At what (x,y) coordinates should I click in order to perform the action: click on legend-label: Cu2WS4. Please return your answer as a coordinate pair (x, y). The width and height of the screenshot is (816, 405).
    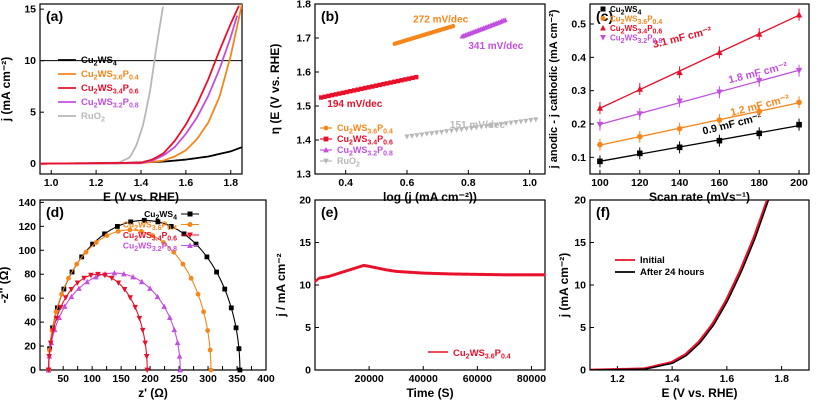
    Looking at the image, I should click on (99, 61).